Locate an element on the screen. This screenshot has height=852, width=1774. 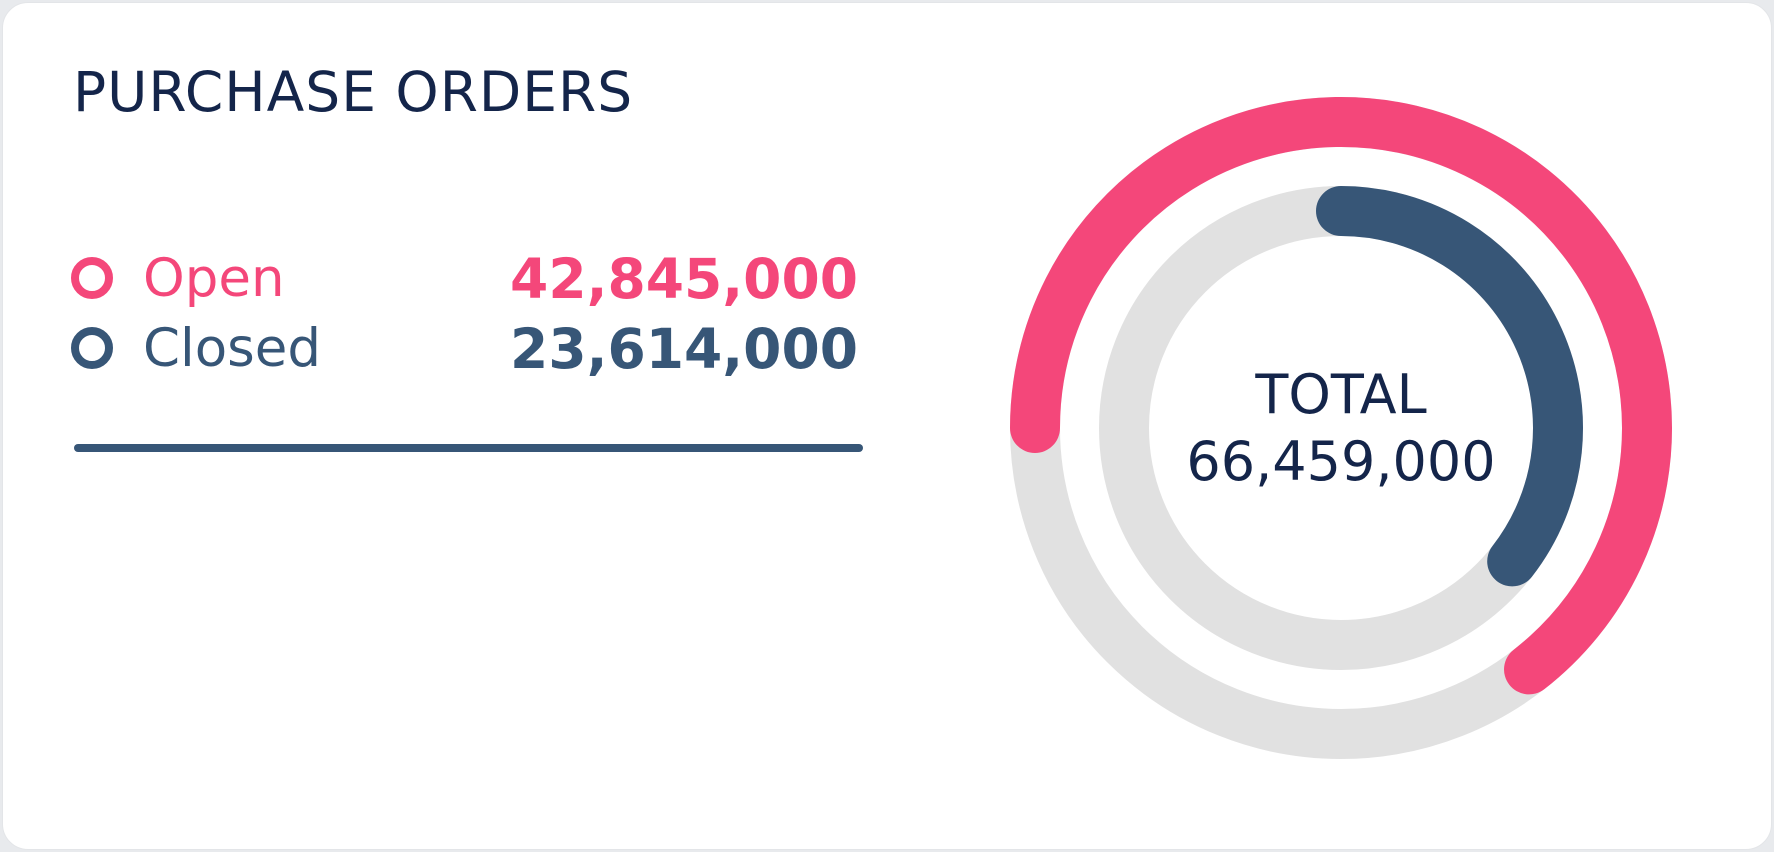
closed-donut-arc is located at coordinates (1449, 386).